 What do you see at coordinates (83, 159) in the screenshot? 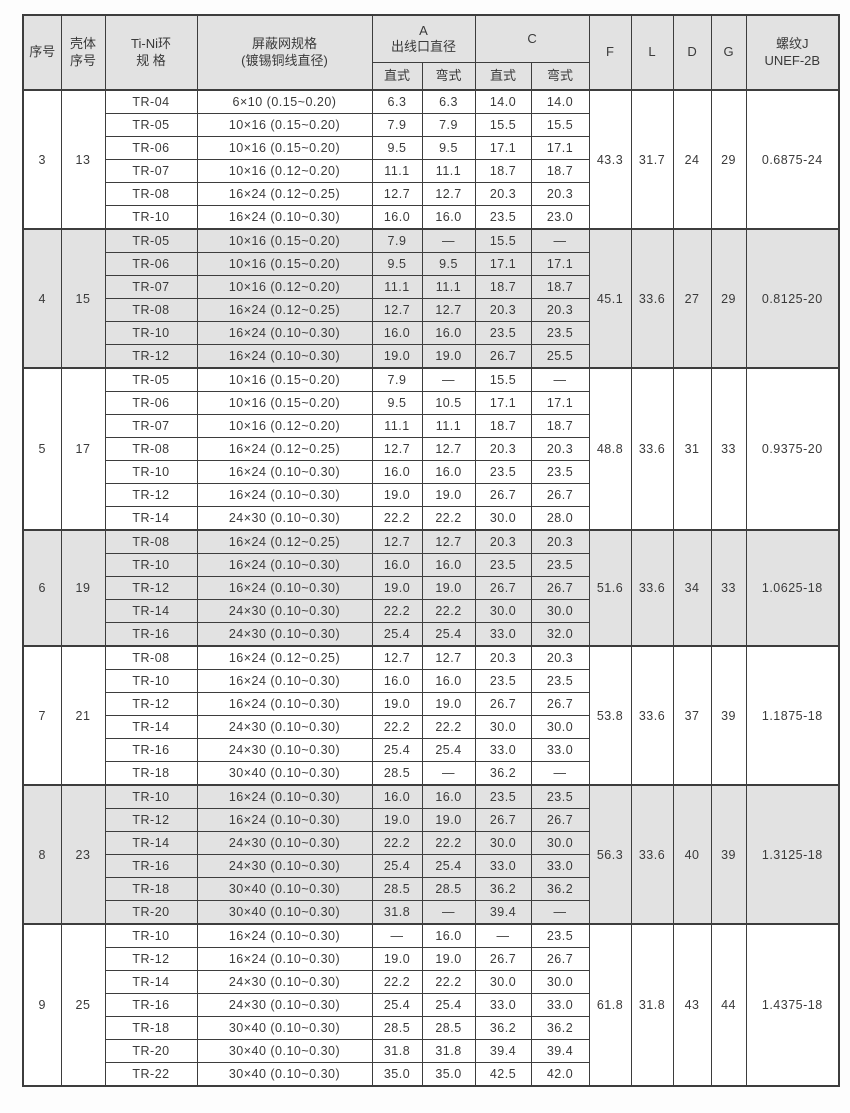
I see `shell-serial-cell: 13` at bounding box center [83, 159].